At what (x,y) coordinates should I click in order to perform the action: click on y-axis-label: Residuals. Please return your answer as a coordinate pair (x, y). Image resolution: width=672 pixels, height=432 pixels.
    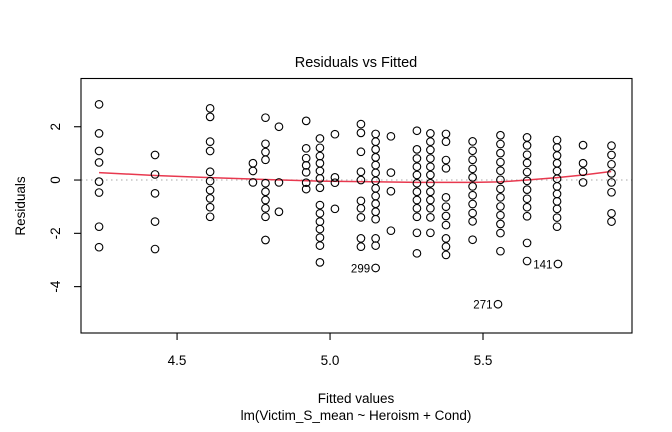
    Looking at the image, I should click on (20, 206).